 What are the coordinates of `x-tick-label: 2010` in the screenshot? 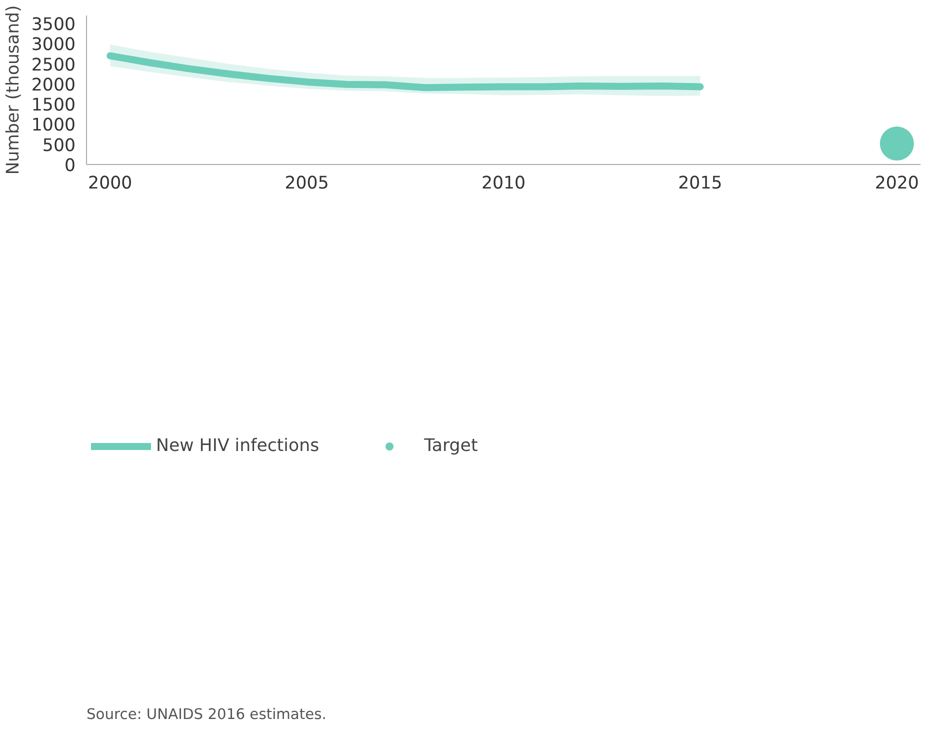 It's located at (503, 184).